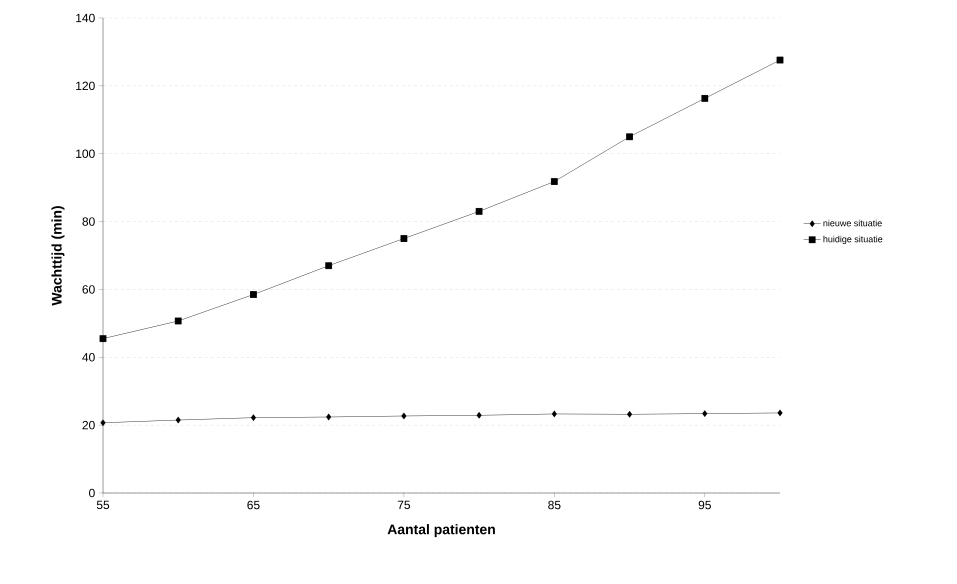  What do you see at coordinates (704, 505) in the screenshot?
I see `x-tick-label: 95` at bounding box center [704, 505].